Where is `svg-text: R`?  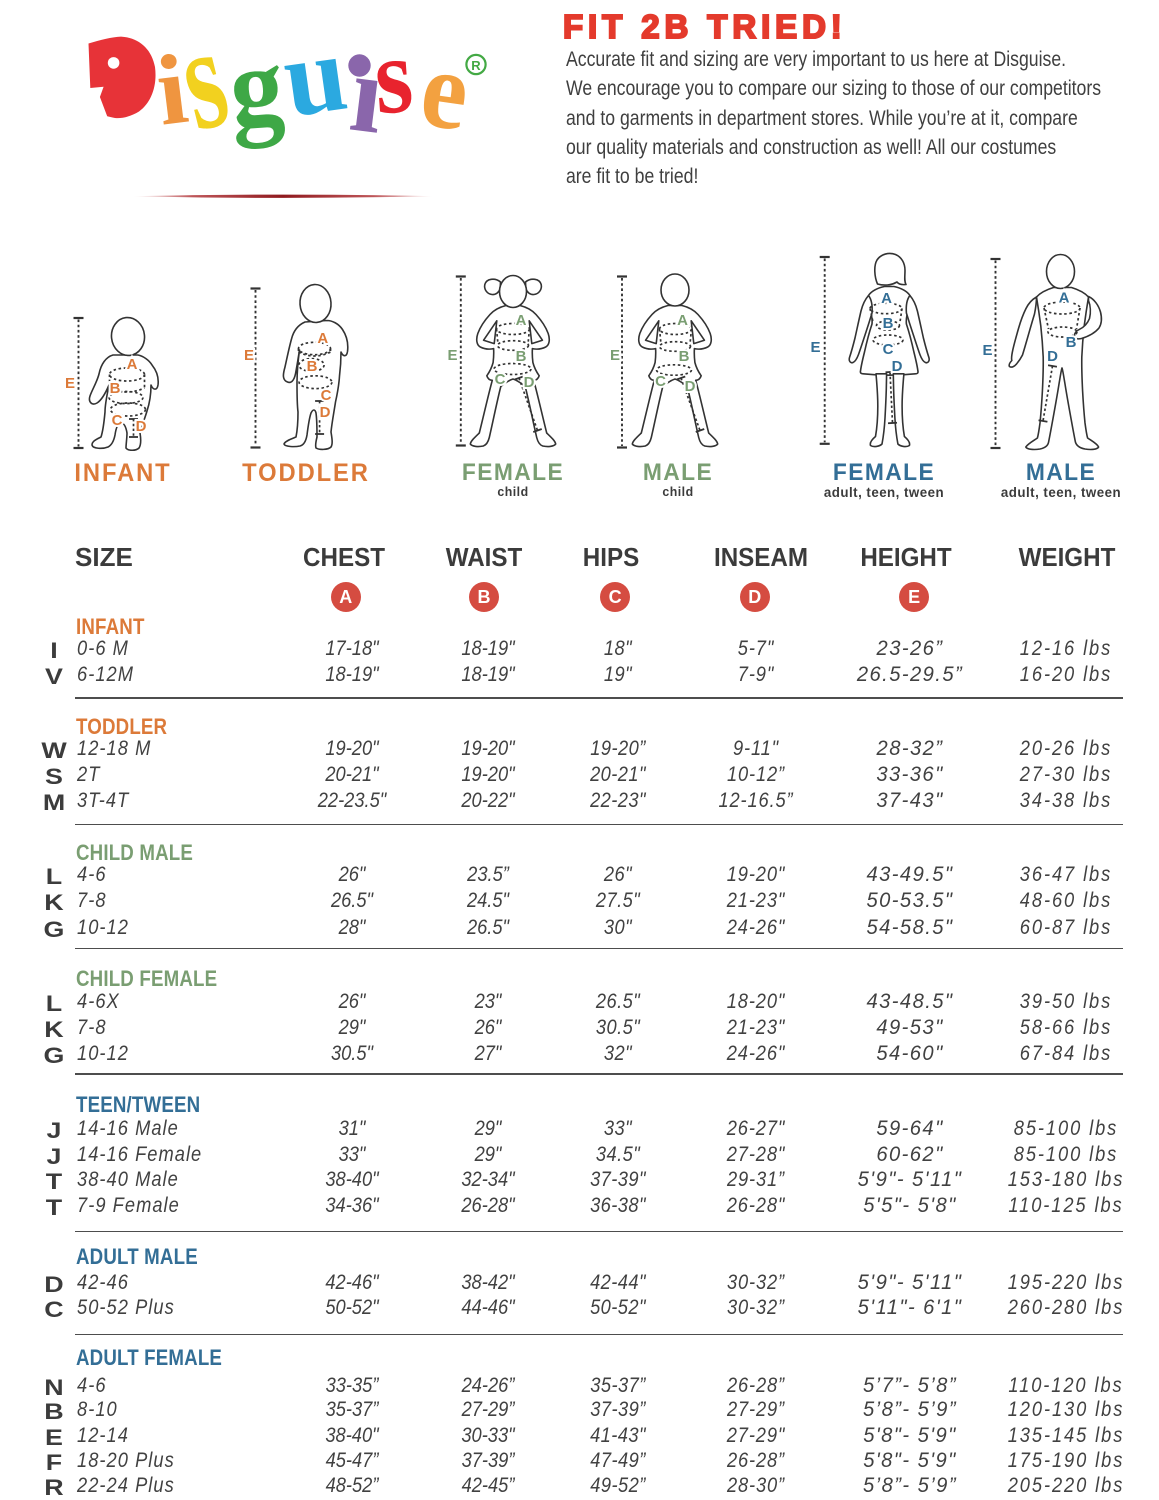
svg-text: R is located at coordinates (476, 65).